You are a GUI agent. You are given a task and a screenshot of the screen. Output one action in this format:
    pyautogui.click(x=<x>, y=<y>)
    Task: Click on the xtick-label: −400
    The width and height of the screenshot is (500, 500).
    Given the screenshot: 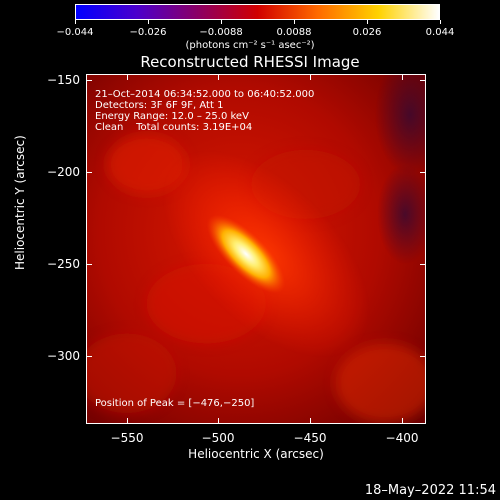 What is the action you would take?
    pyautogui.click(x=402, y=438)
    